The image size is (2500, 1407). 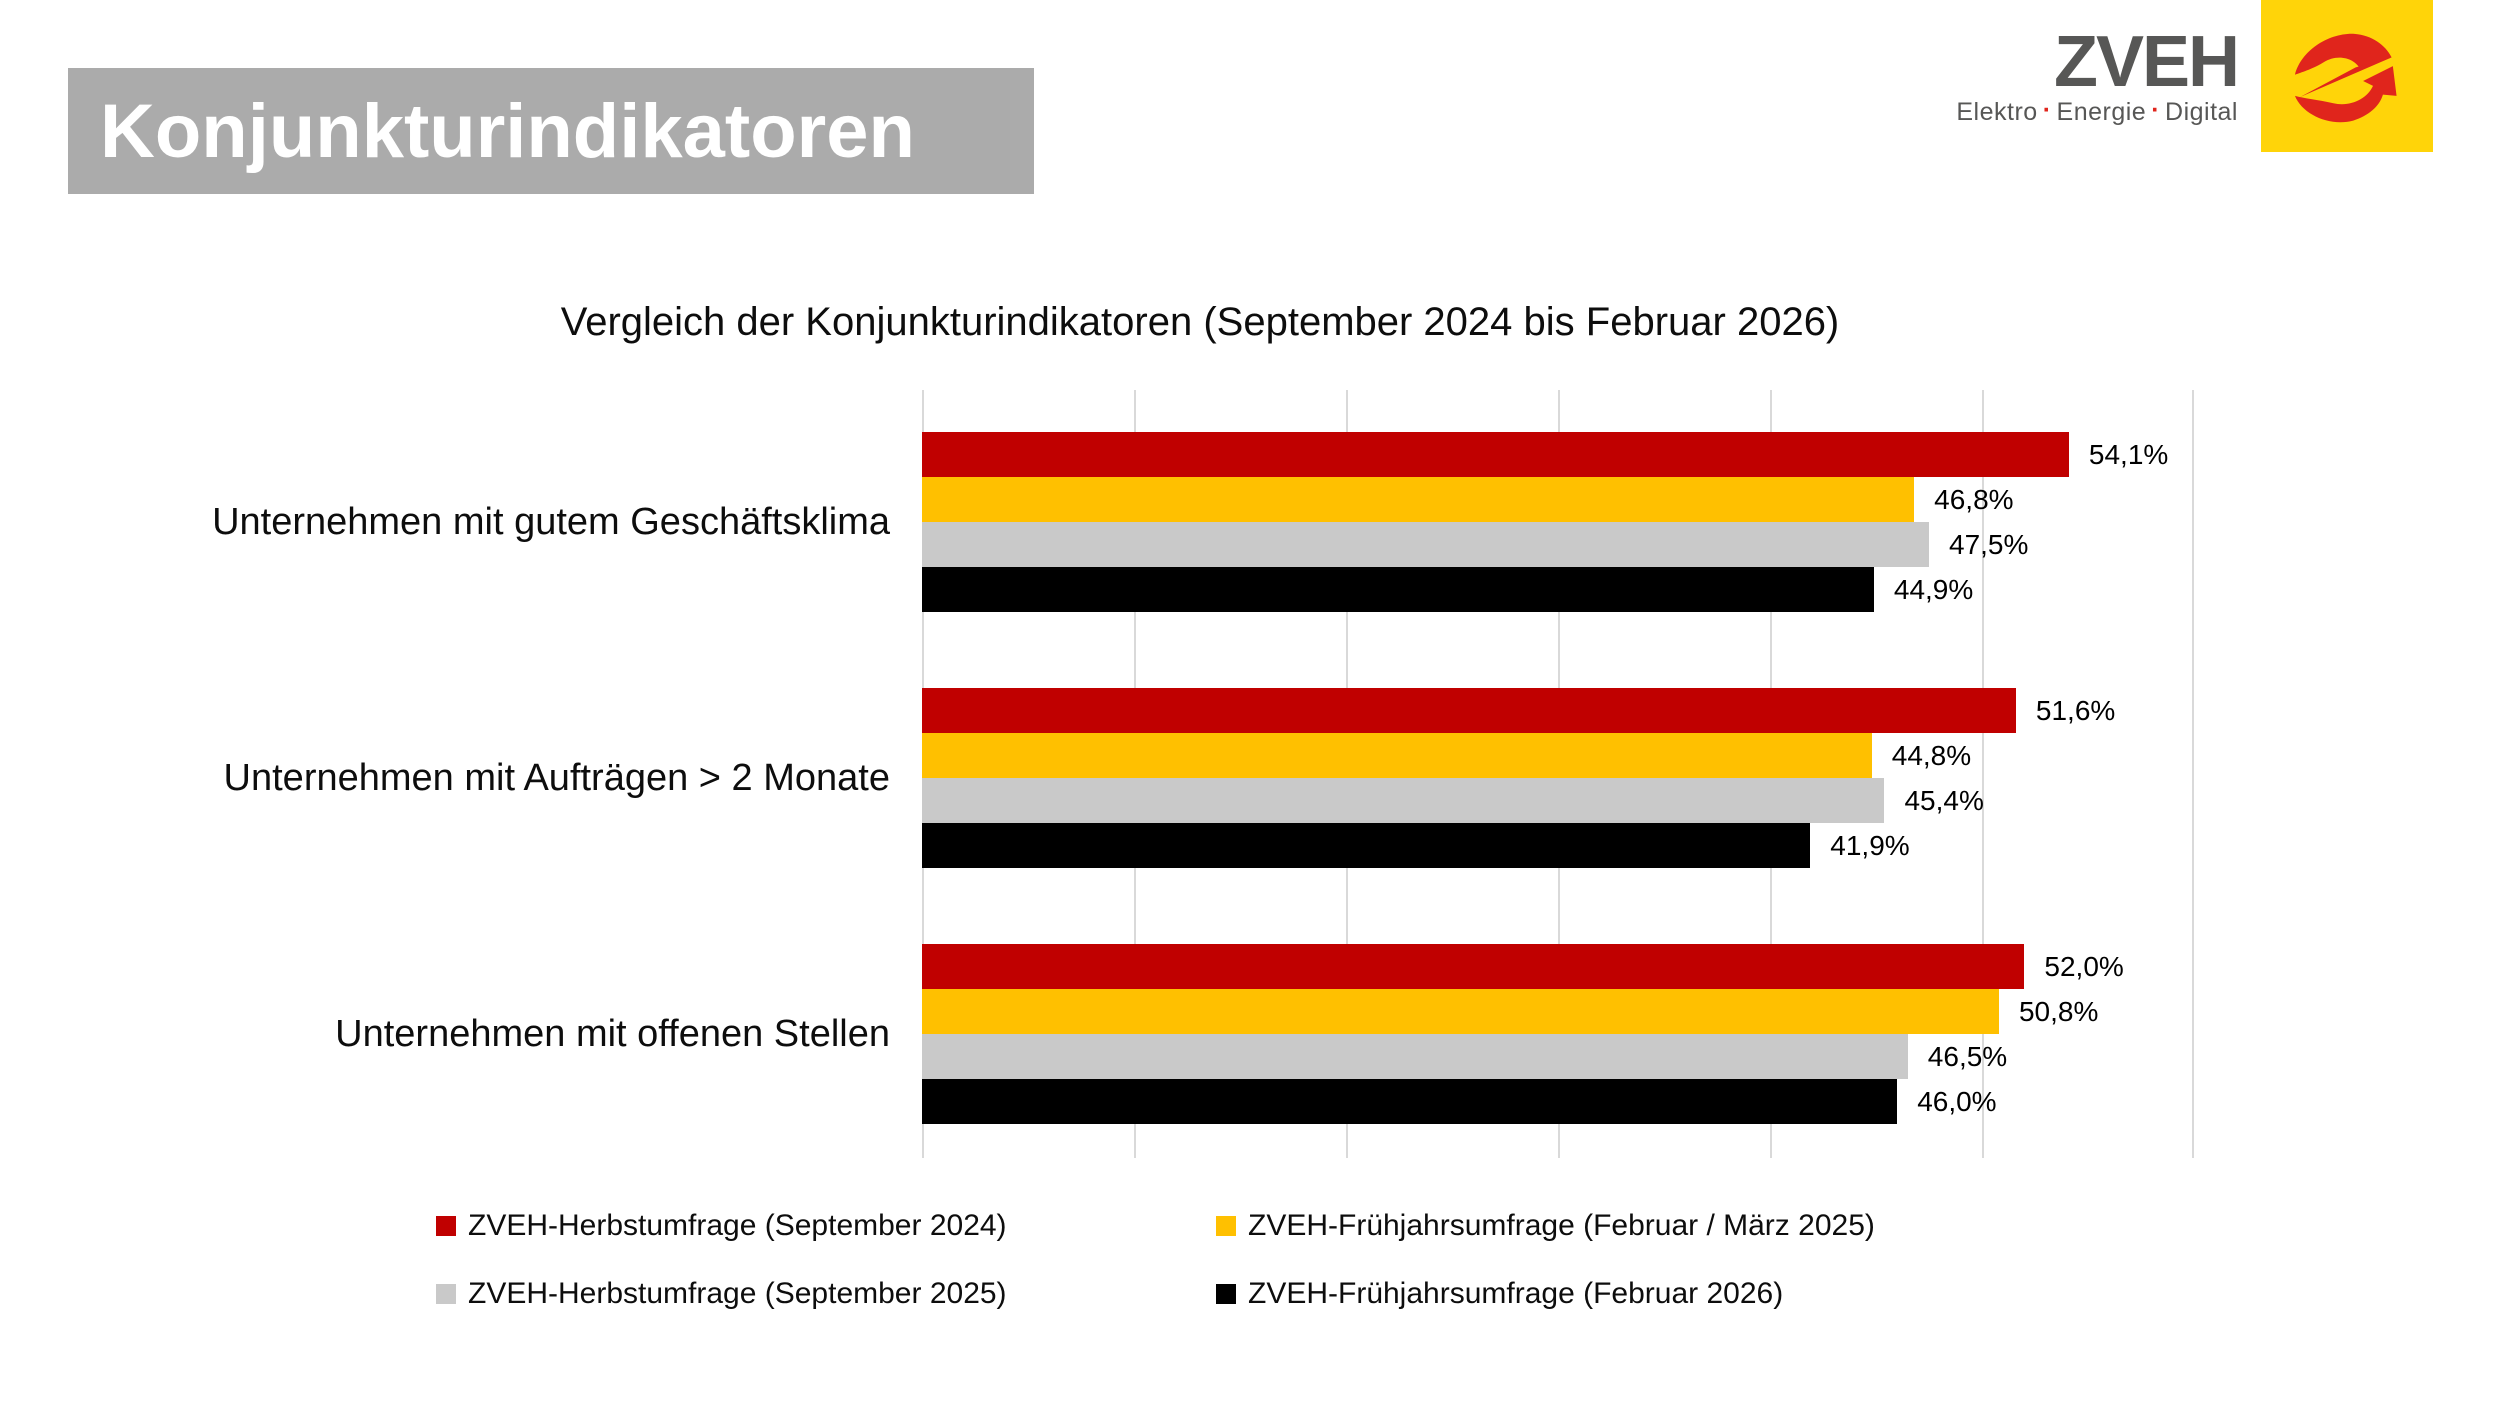 I want to click on bar-series4-cat1, so click(x=1398, y=589).